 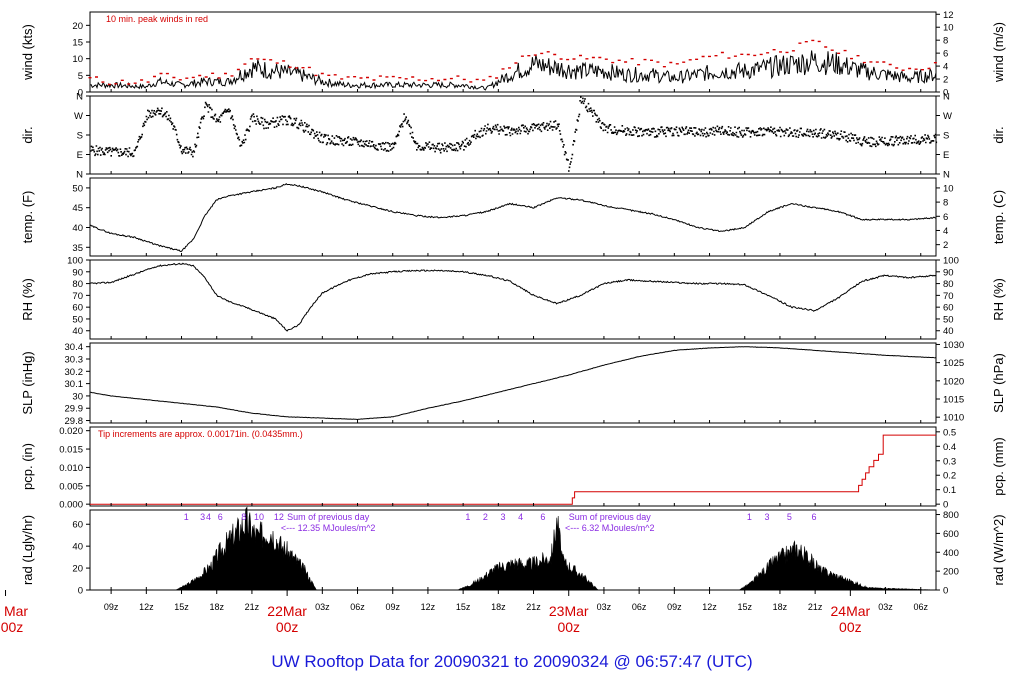 What do you see at coordinates (74, 421) in the screenshot?
I see `slp-ytick-label: 29.8` at bounding box center [74, 421].